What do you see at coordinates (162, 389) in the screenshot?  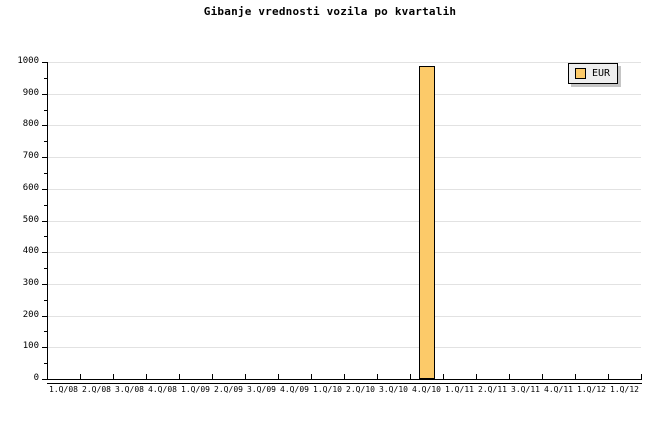 I see `x-tick-label: 4.Q/08` at bounding box center [162, 389].